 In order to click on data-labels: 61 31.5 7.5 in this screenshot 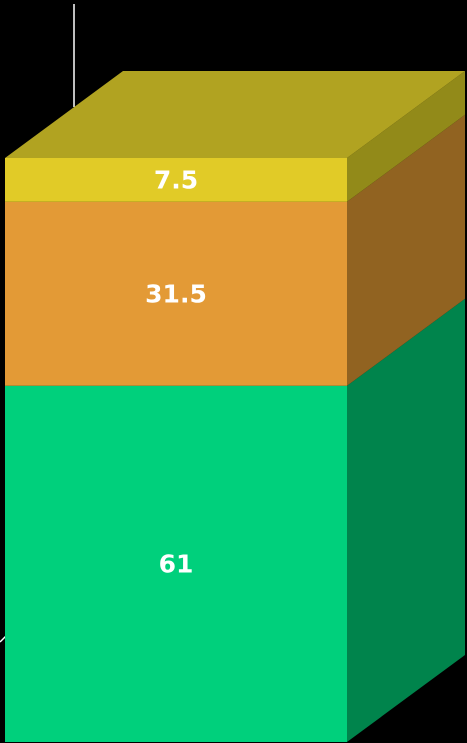, I will do `click(176, 371)`.